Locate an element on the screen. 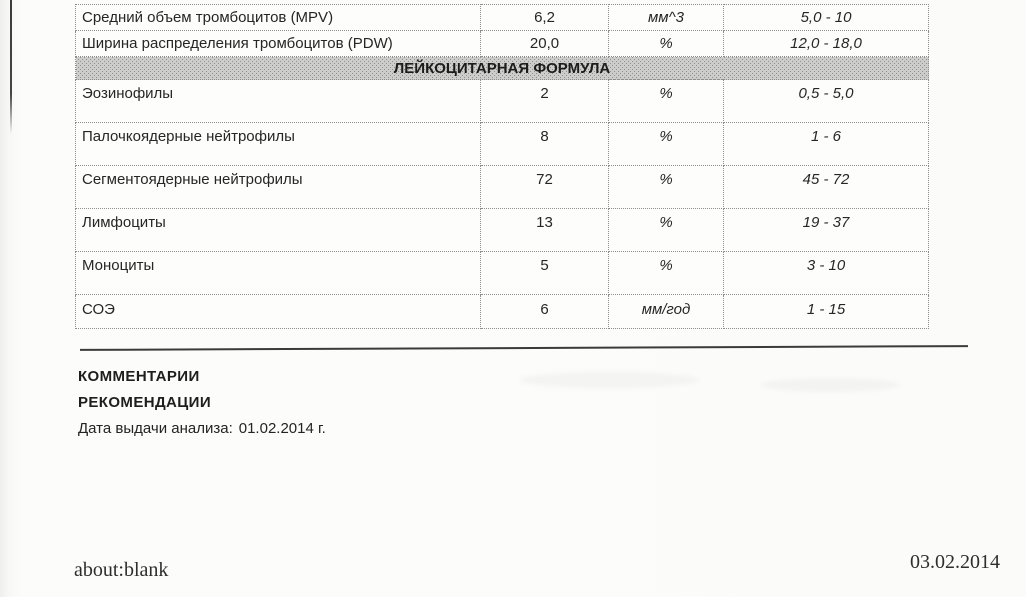 This screenshot has width=1026, height=597. param-value: 5 is located at coordinates (544, 273).